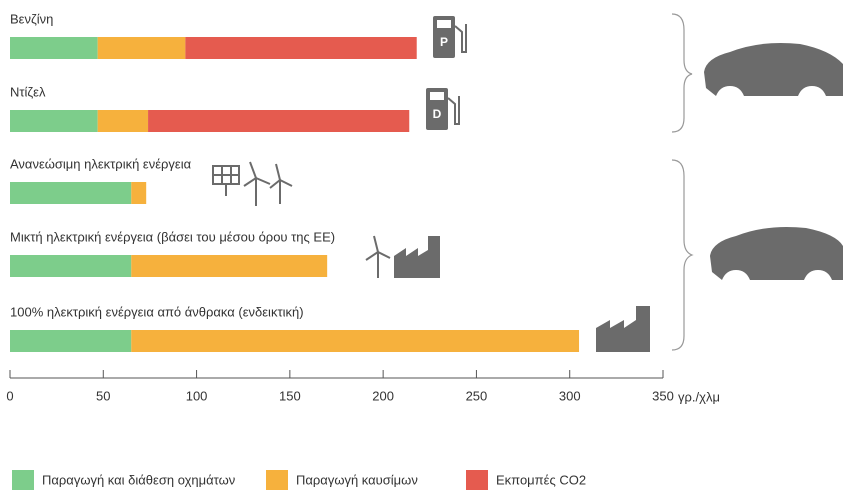 This screenshot has width=843, height=497. Describe the element at coordinates (101, 163) in the screenshot. I see `category-label: Ανανεώσιμη ηλεκτρική ενέργεια` at that location.